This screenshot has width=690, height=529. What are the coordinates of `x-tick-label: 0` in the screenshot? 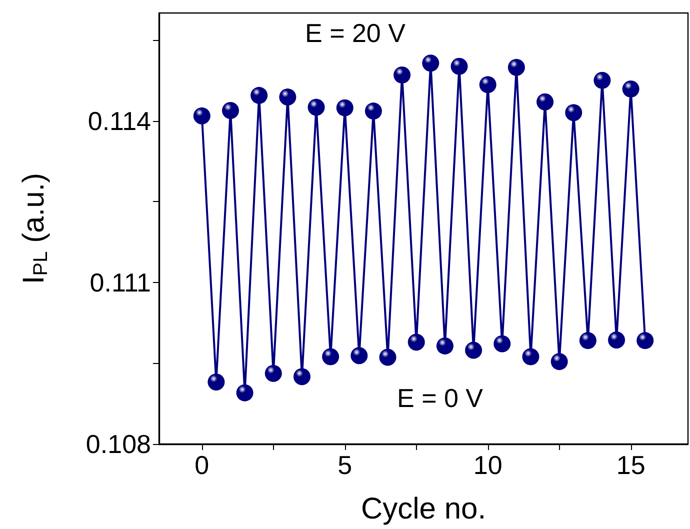 It's located at (202, 465).